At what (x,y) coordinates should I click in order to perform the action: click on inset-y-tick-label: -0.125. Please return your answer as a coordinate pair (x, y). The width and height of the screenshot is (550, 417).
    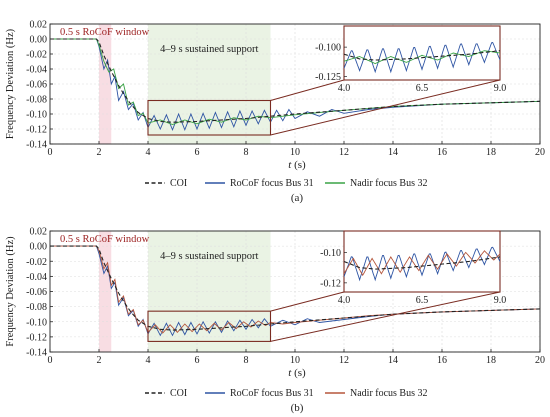
    Looking at the image, I should click on (328, 77).